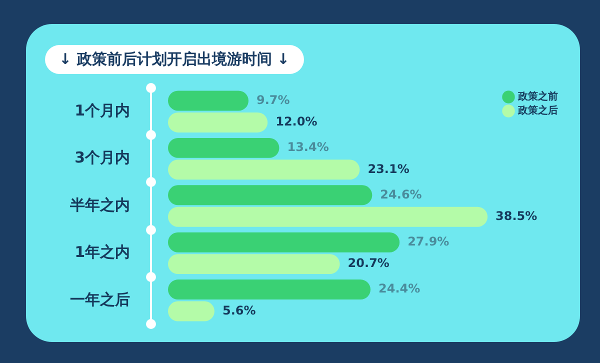 Image resolution: width=600 pixels, height=363 pixels. Describe the element at coordinates (99, 205) in the screenshot. I see `y-tick-label: 半年之内` at that location.